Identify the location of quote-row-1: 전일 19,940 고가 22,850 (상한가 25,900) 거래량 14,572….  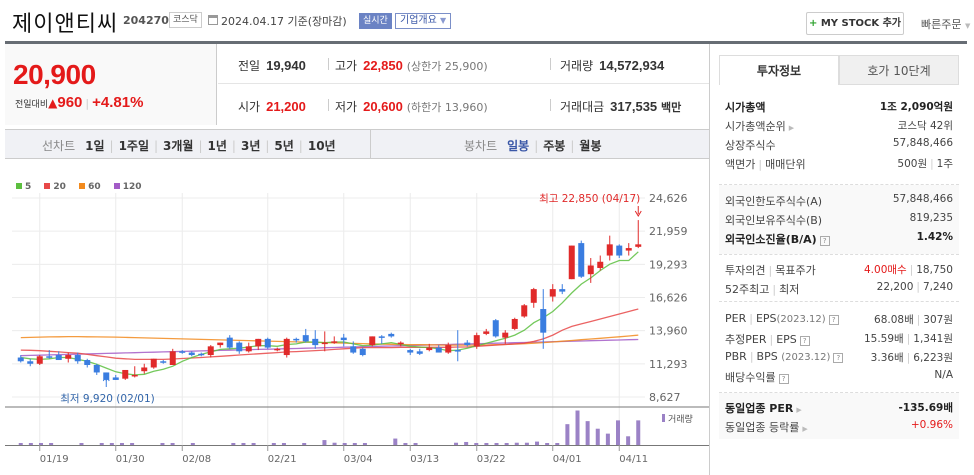
(464, 64).